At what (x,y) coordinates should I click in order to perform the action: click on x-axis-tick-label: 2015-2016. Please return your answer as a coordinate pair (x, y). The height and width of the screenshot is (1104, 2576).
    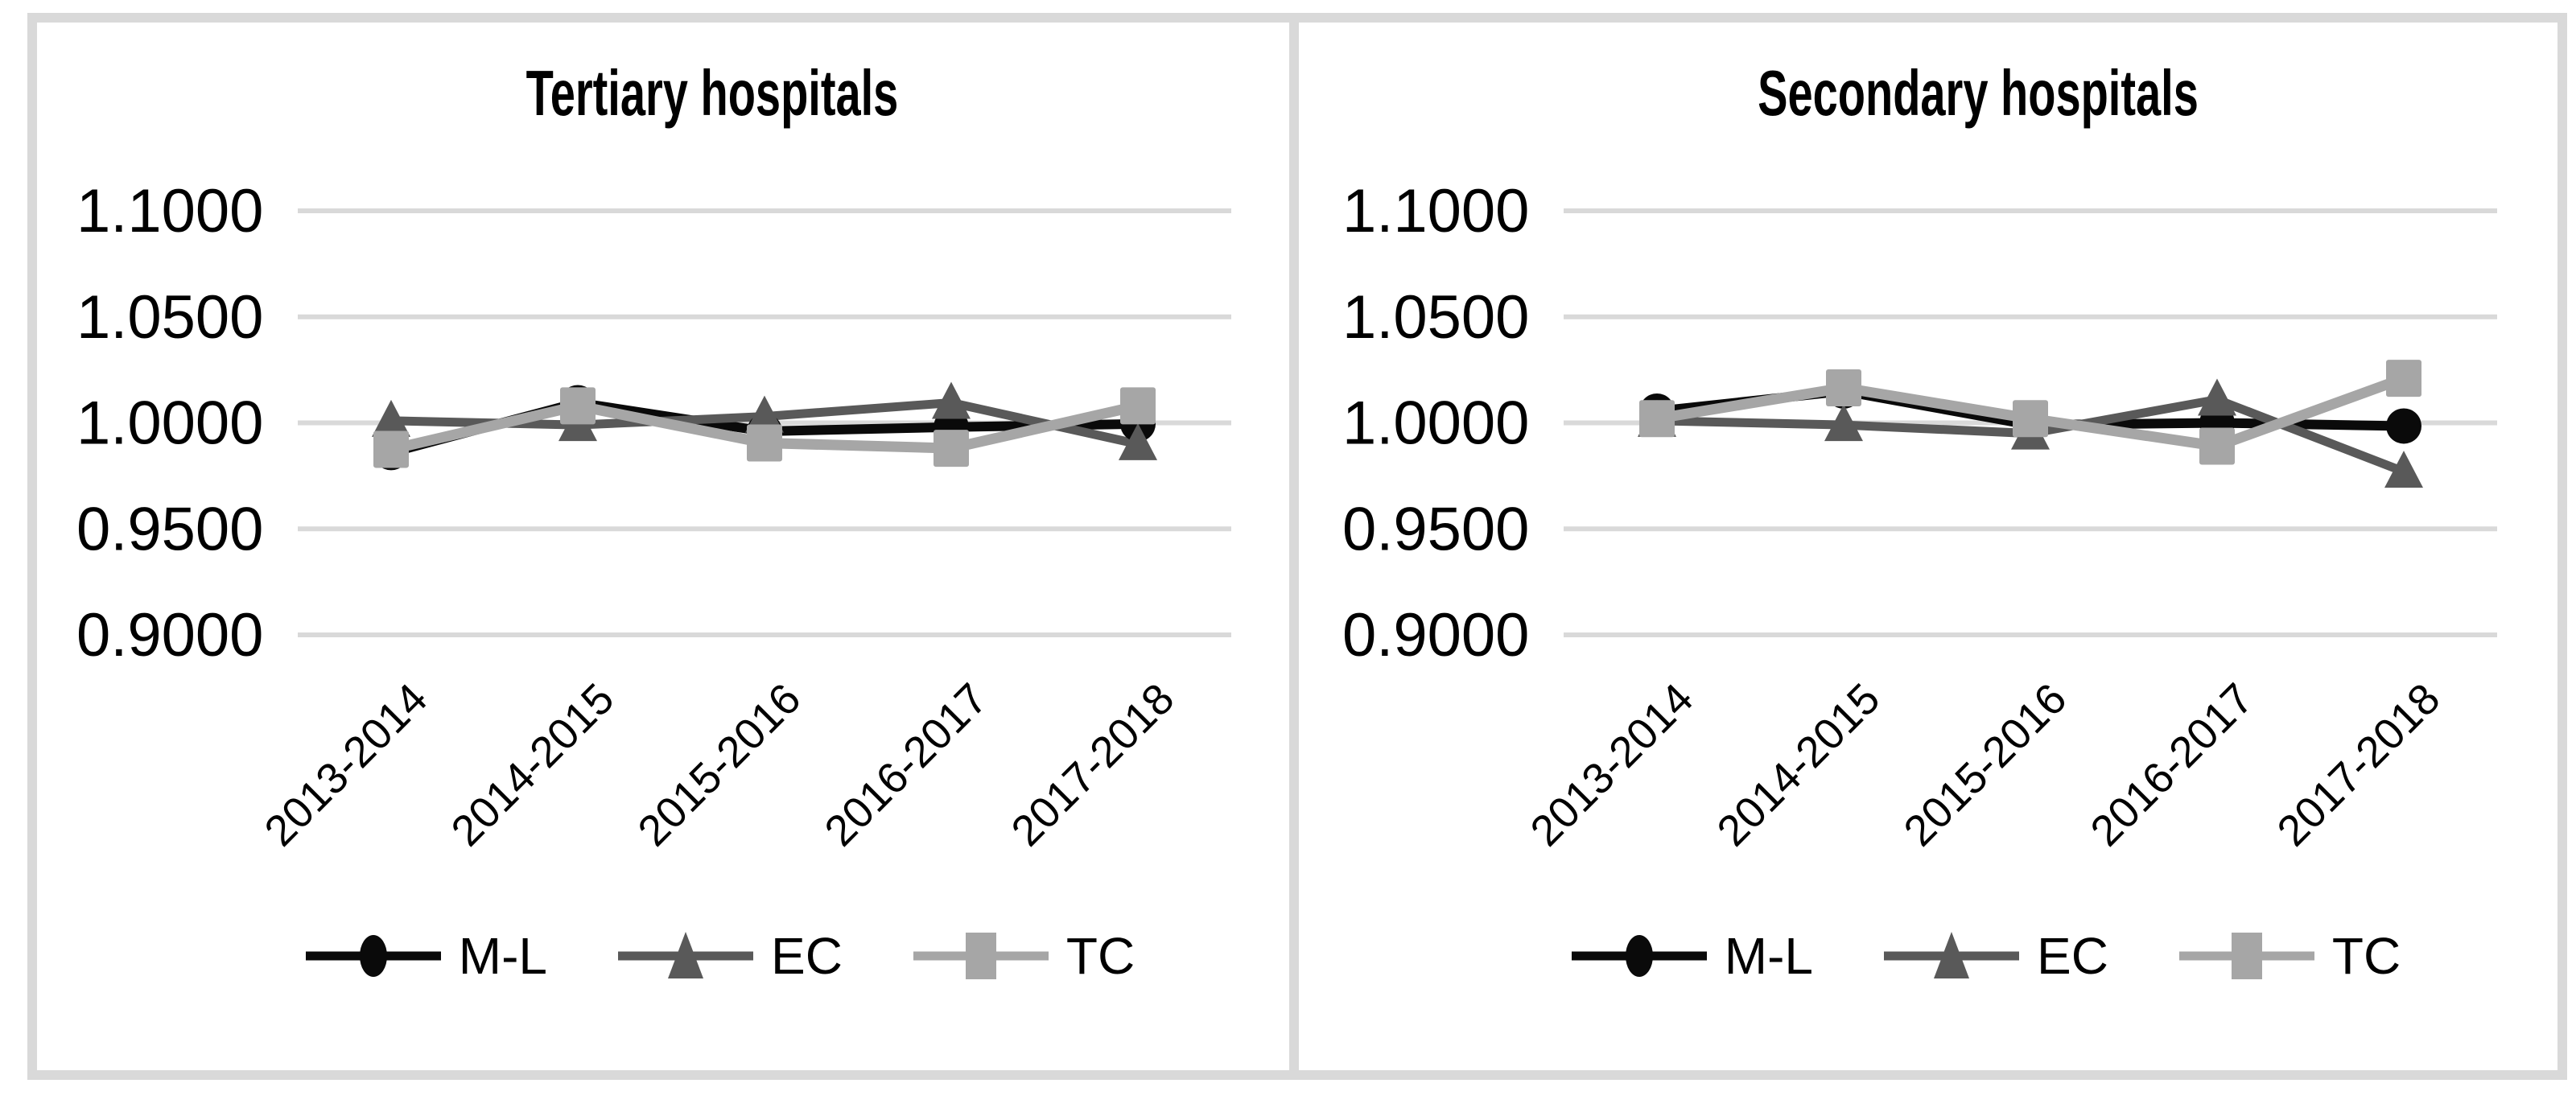
    Looking at the image, I should click on (1984, 764).